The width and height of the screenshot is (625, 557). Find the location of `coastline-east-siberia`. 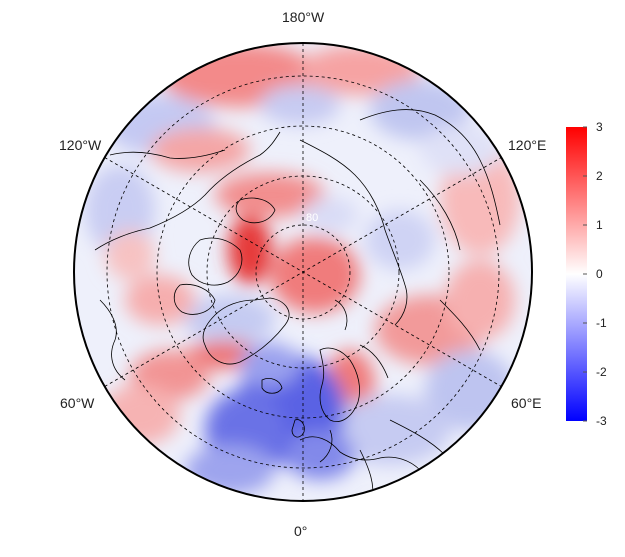

coastline-east-siberia is located at coordinates (430, 167).